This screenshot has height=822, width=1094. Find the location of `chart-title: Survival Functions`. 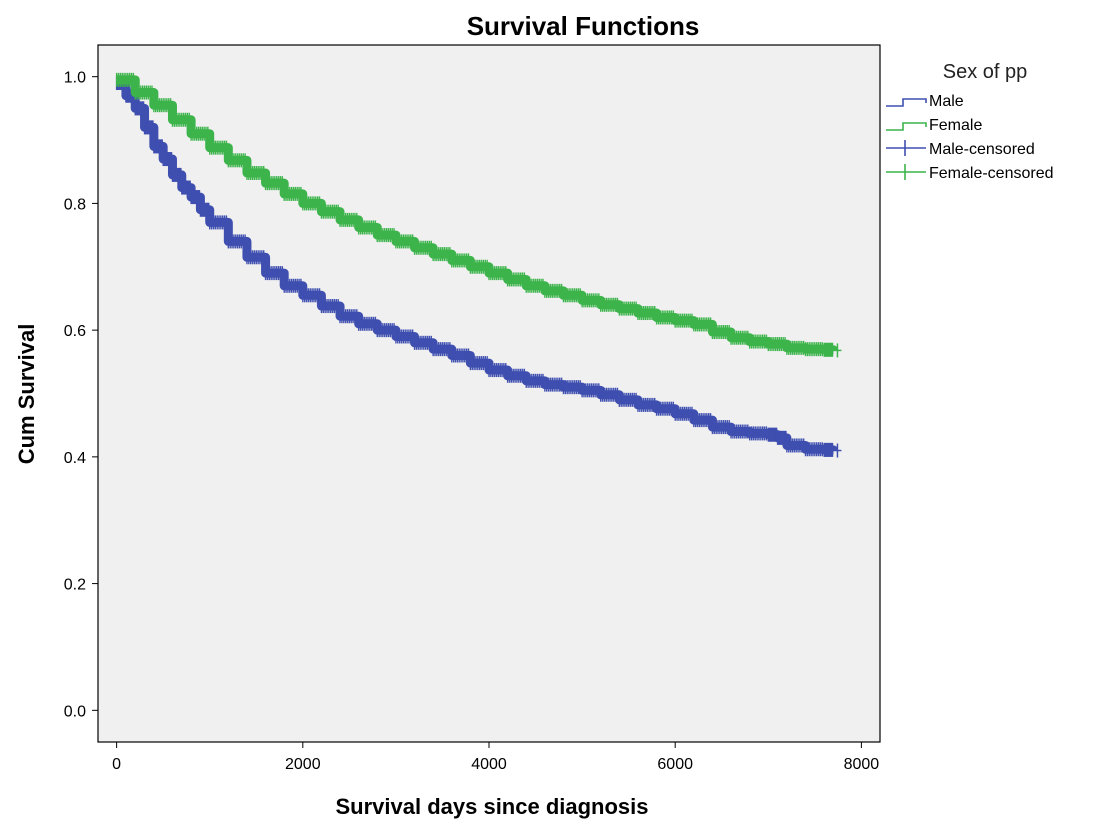

chart-title: Survival Functions is located at coordinates (583, 26).